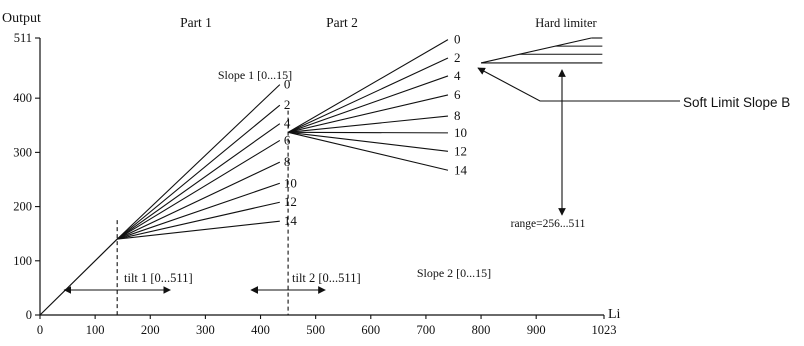 The height and width of the screenshot is (346, 804). What do you see at coordinates (566, 23) in the screenshot?
I see `hard-limiter-label: Hard limiter` at bounding box center [566, 23].